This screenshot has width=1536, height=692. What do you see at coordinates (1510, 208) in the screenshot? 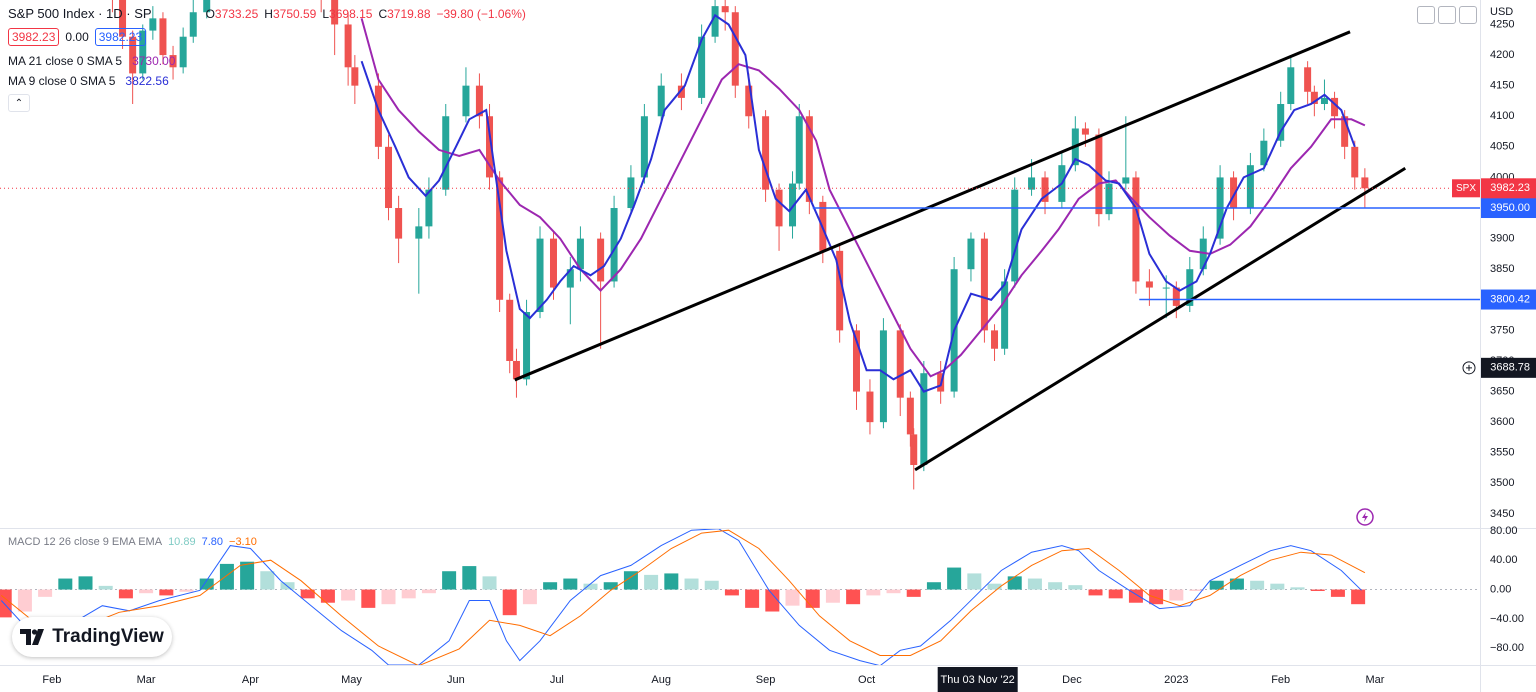
I see `hline-tag: 3950.00` at bounding box center [1510, 208].